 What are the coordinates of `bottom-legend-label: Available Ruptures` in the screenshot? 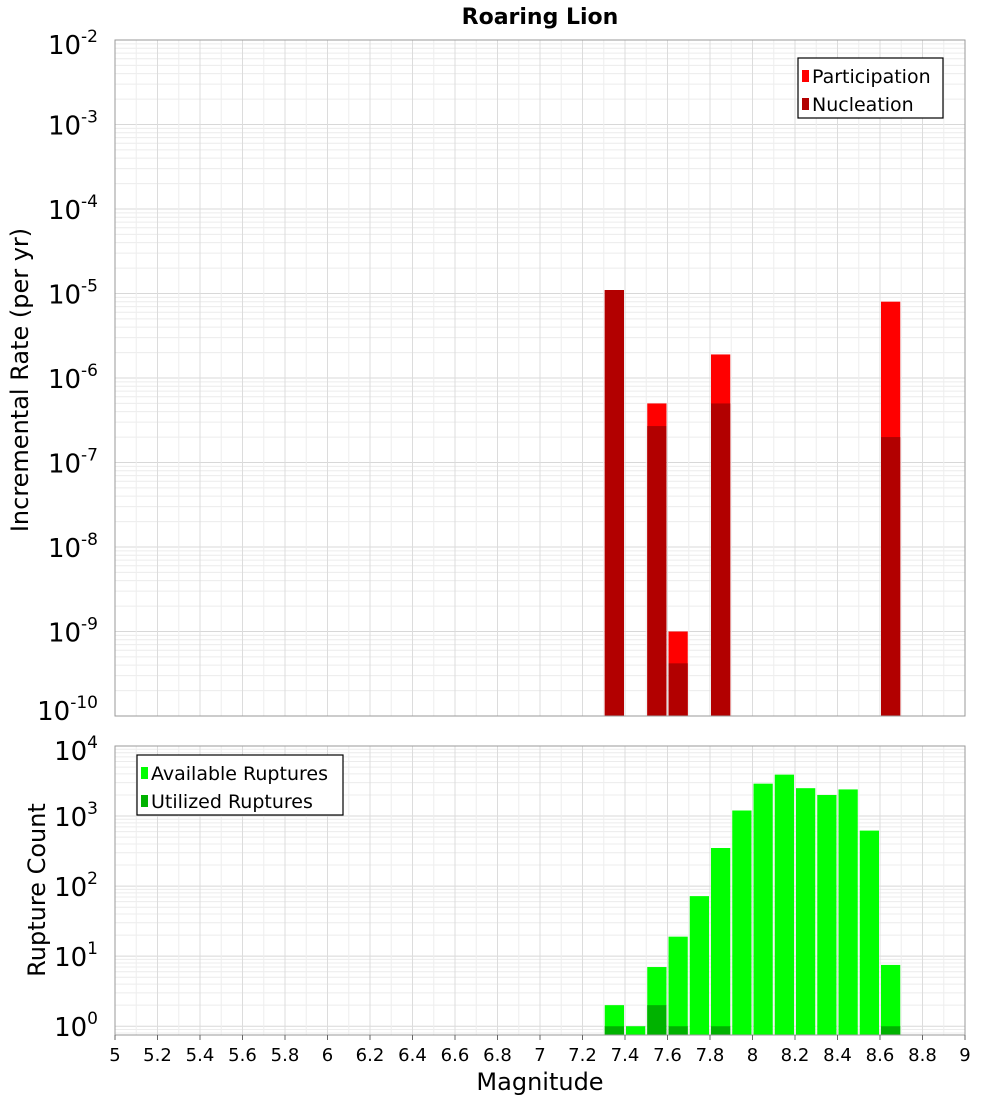 It's located at (239, 774).